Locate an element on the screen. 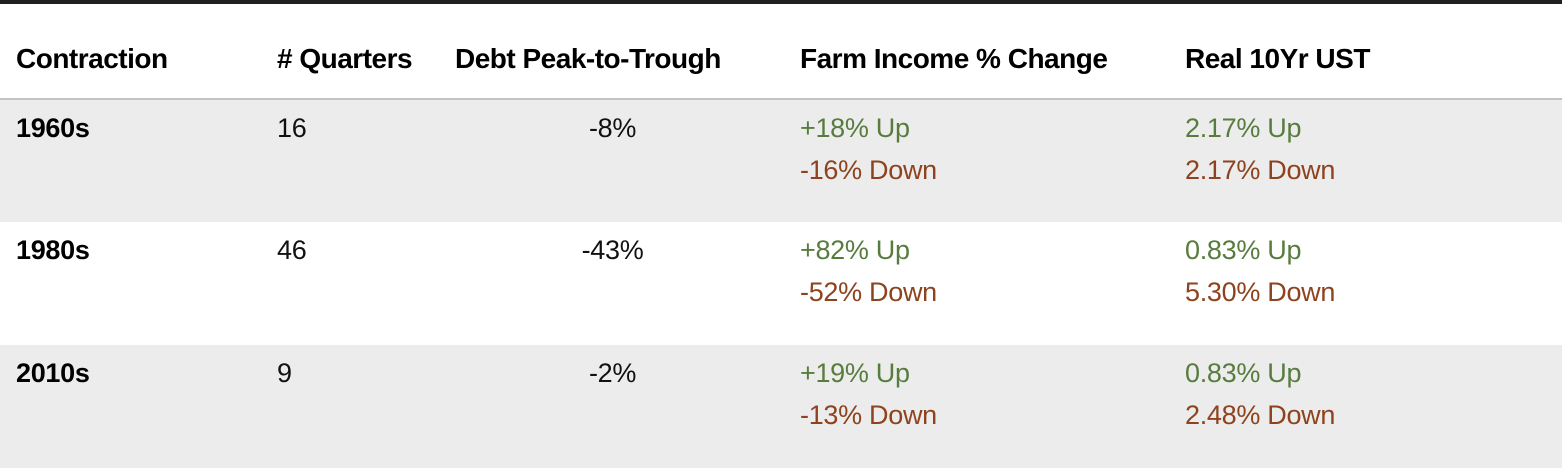  ust-up-value: 2.17% Up is located at coordinates (1243, 128).